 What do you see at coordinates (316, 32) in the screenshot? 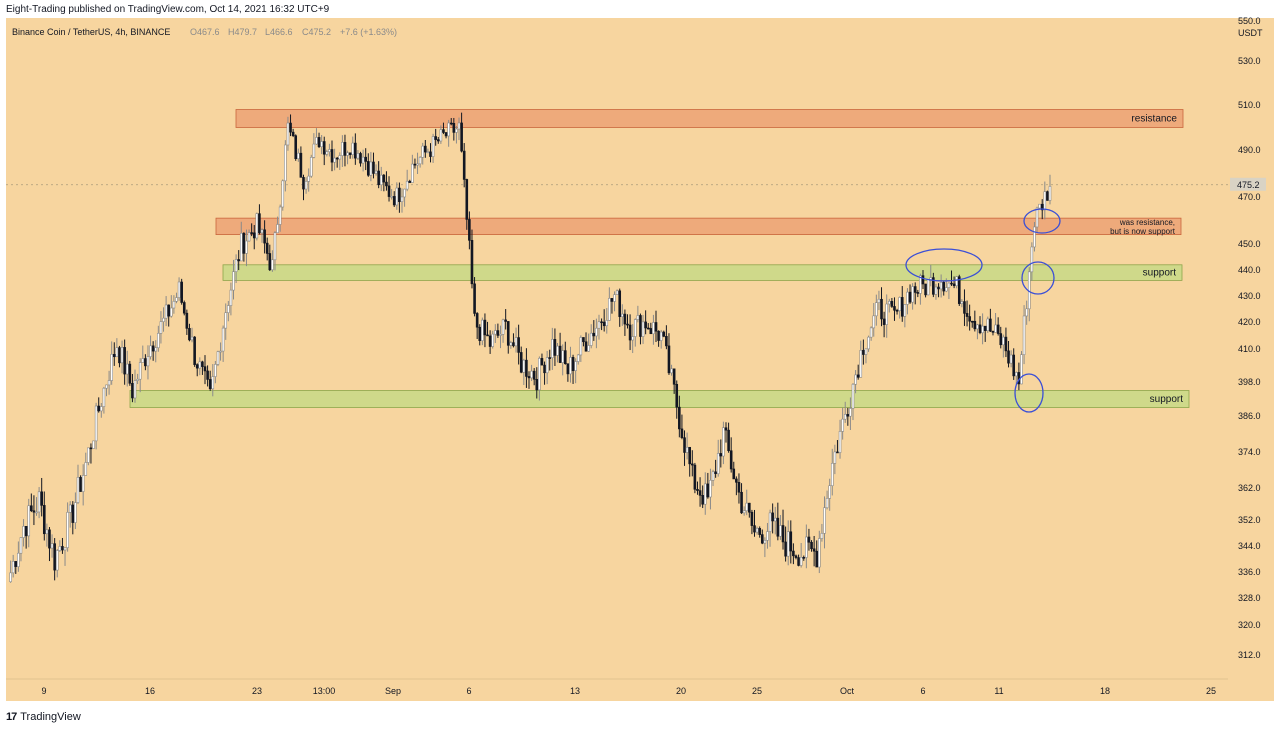
I see `ohlc-close: C475.2` at bounding box center [316, 32].